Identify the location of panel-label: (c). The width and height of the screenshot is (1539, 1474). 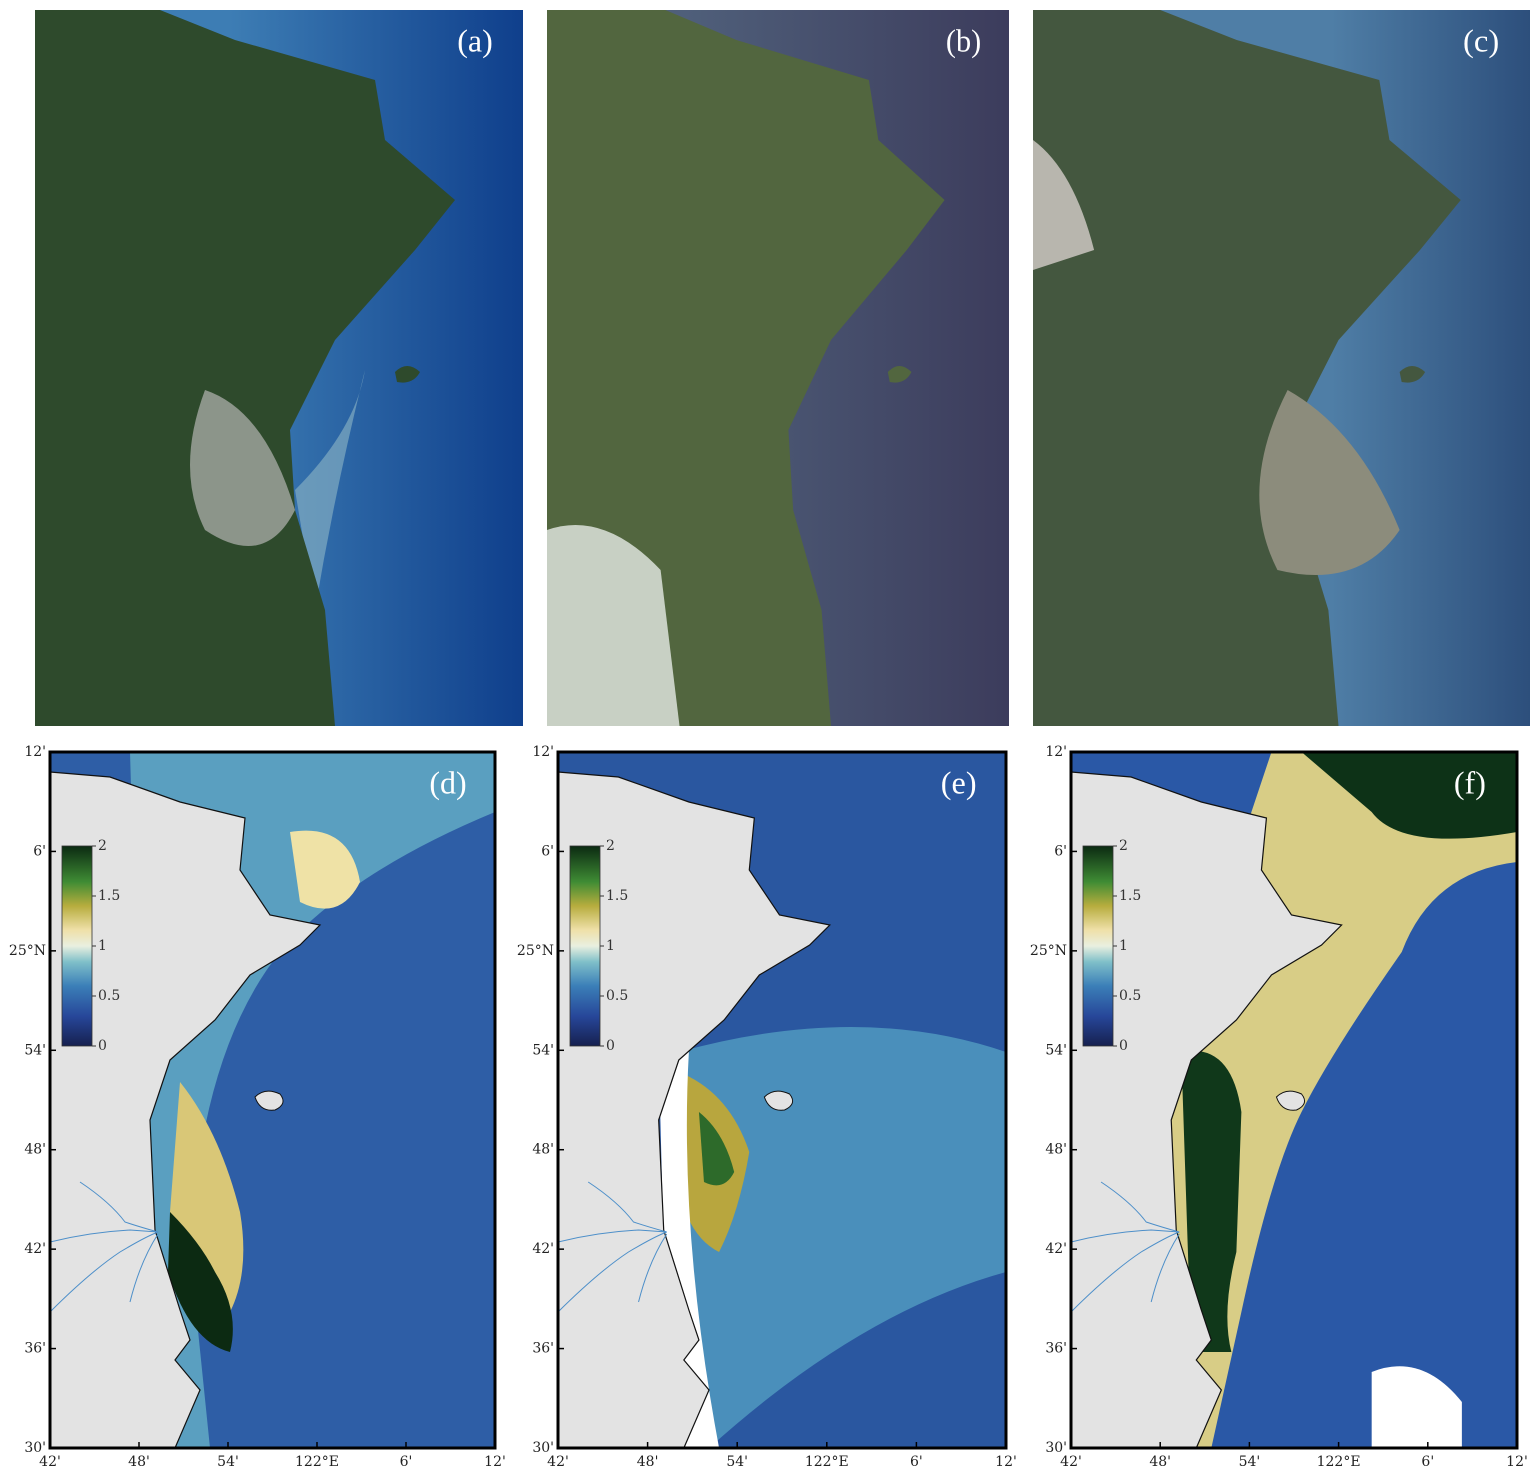
(1481, 41).